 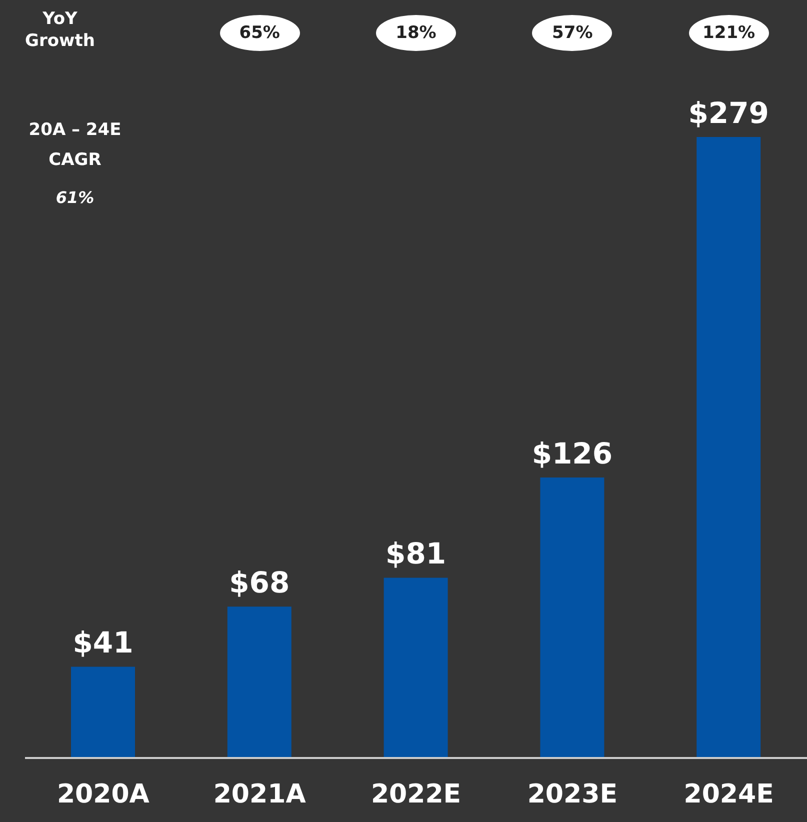 I want to click on x-tick-label: 2024E, so click(x=729, y=794).